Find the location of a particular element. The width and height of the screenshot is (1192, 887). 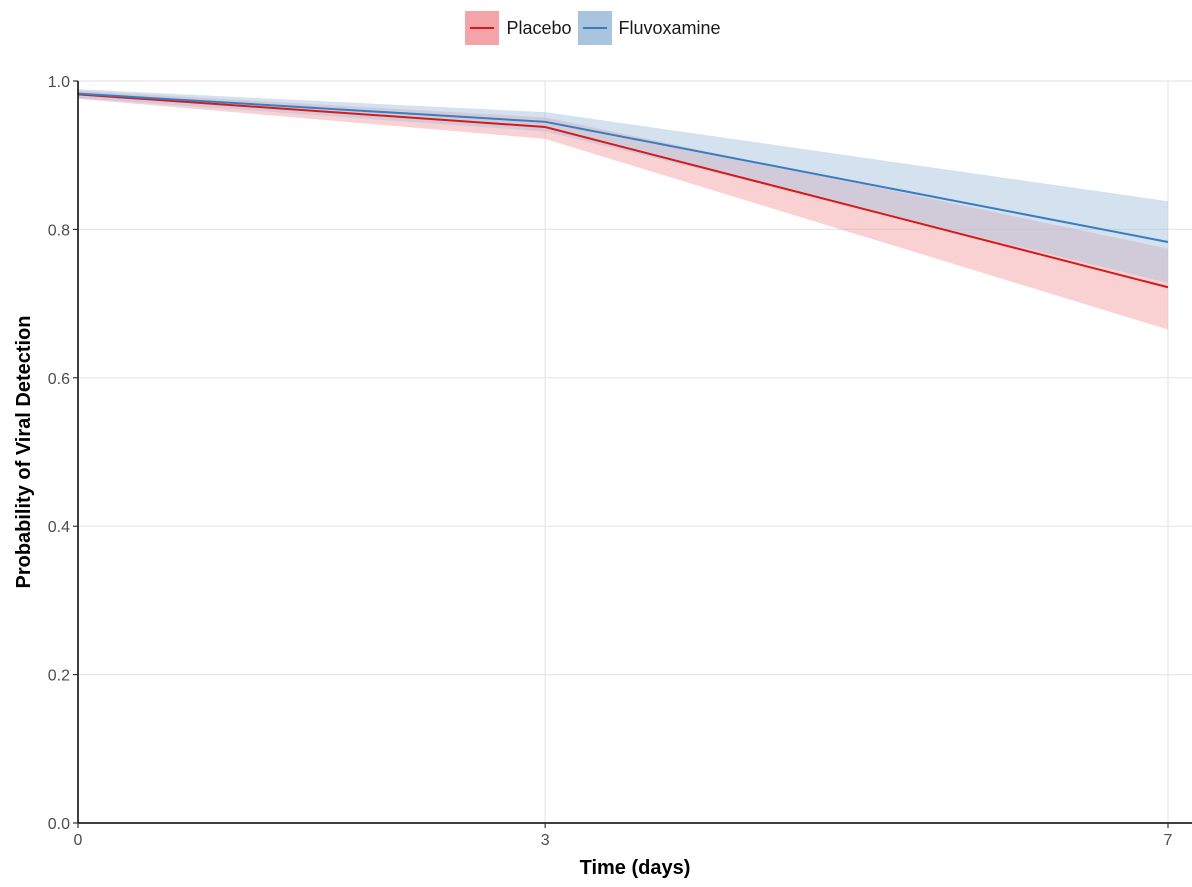

legend-label-placebo: Placebo is located at coordinates (539, 27).